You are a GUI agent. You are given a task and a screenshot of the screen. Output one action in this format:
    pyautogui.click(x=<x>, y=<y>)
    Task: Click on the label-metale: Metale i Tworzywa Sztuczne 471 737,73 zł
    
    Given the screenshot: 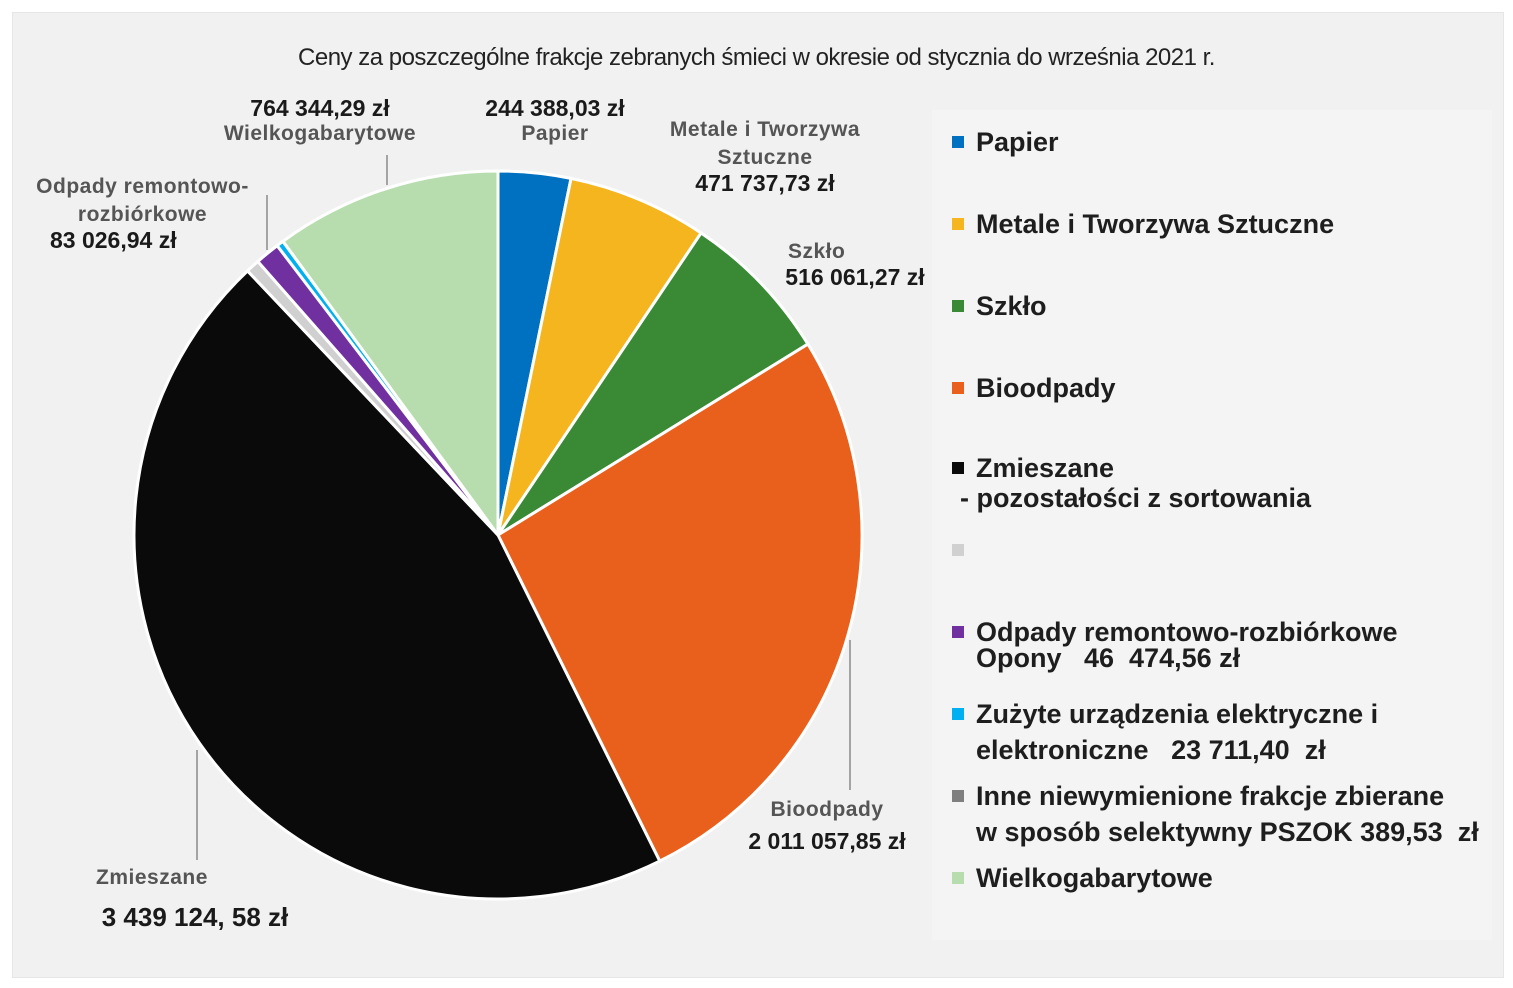 What is the action you would take?
    pyautogui.click(x=765, y=157)
    